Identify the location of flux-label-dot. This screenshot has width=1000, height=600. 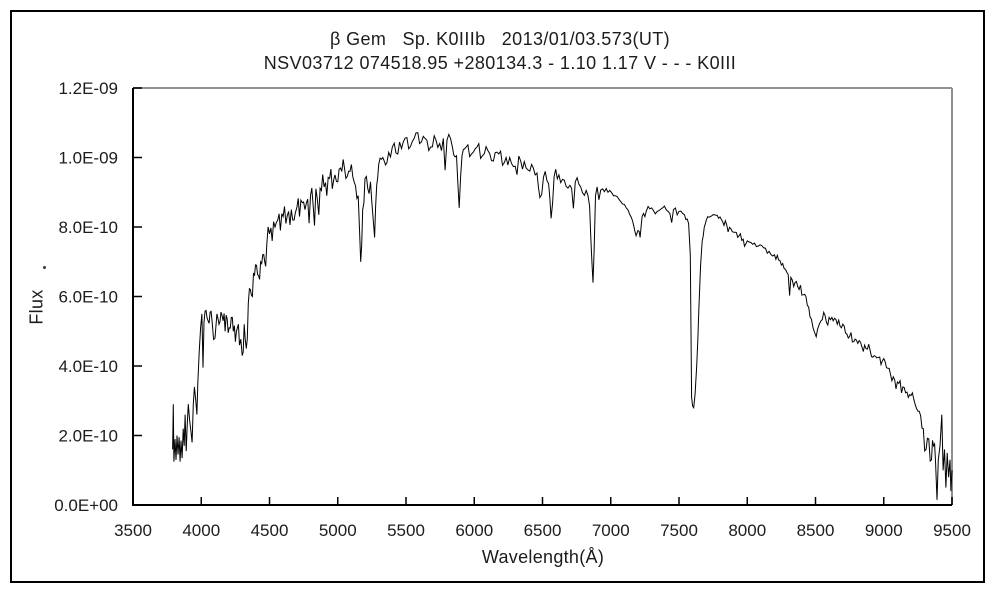
(44, 267).